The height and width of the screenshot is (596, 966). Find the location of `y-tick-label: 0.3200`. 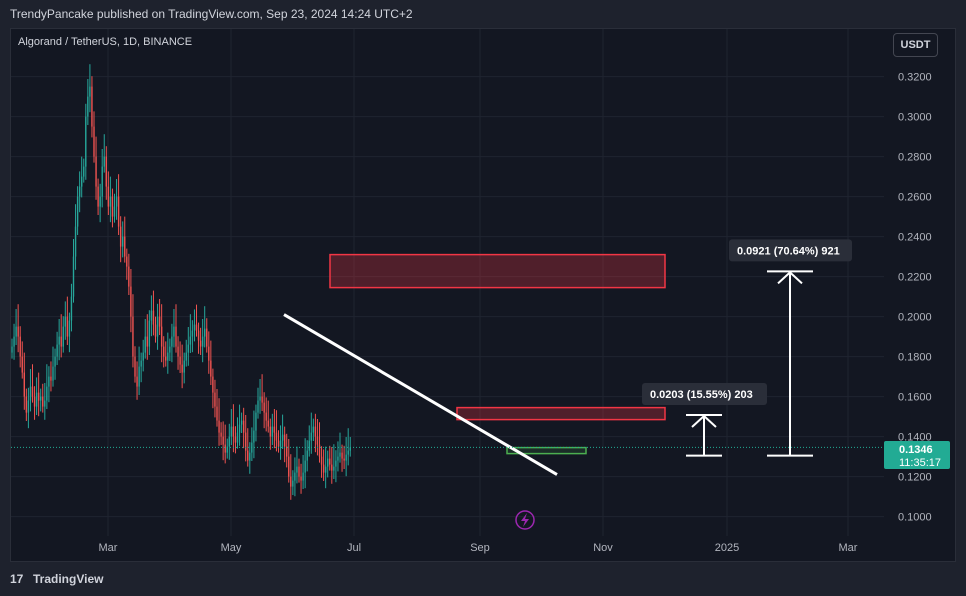

y-tick-label: 0.3200 is located at coordinates (915, 78).